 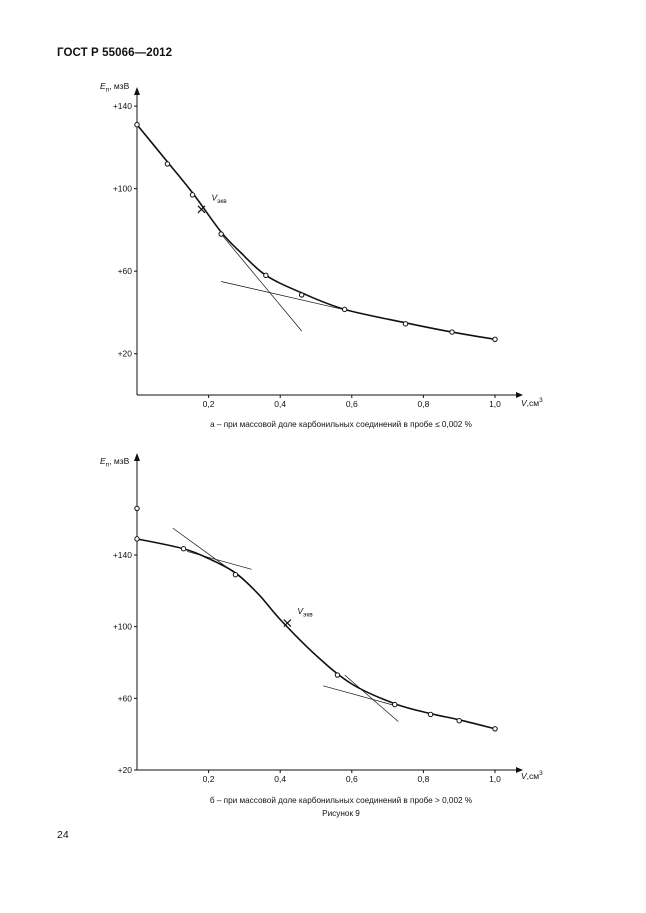 What do you see at coordinates (341, 813) in the screenshot?
I see `figure-caption: Рисунок 9` at bounding box center [341, 813].